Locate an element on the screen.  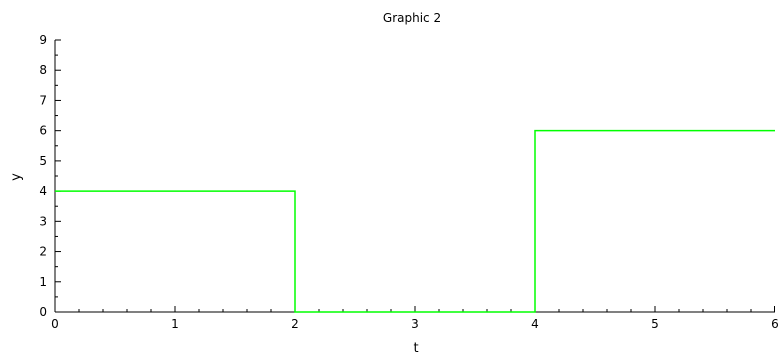
y-tick-label: 1 is located at coordinates (43, 282).